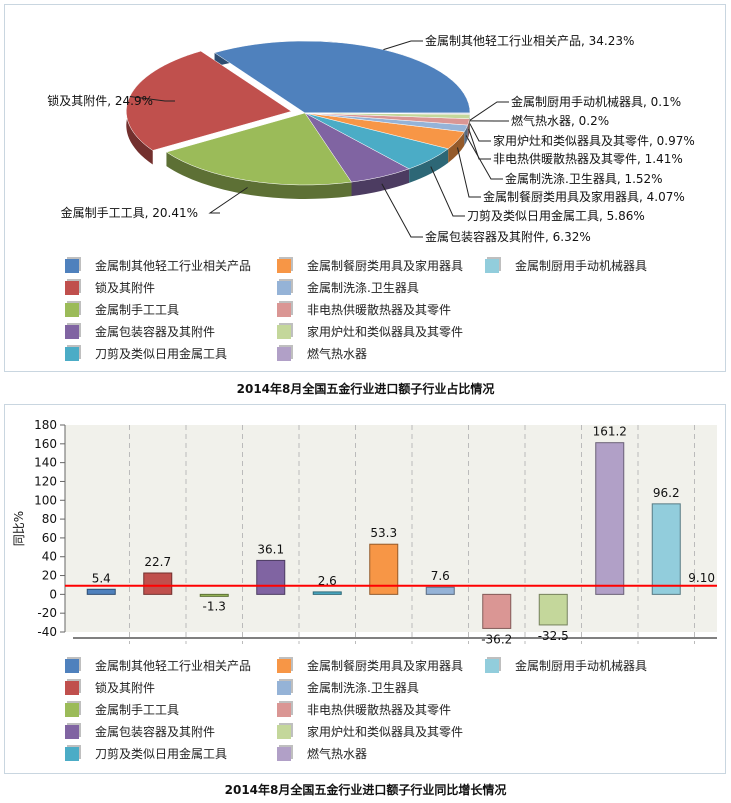 This screenshot has height=803, width=731. I want to click on bar-value-label: -32.5, so click(553, 636).